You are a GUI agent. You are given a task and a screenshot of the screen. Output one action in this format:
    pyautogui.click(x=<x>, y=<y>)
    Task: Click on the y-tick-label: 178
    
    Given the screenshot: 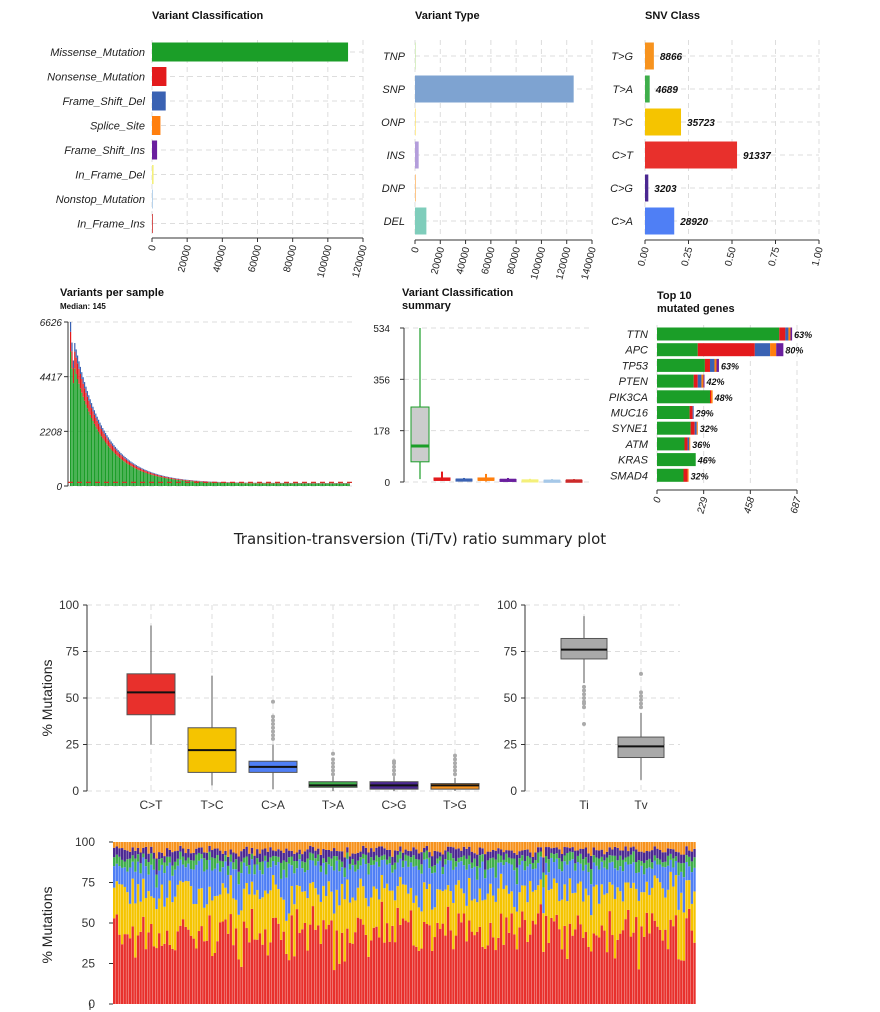 What is the action you would take?
    pyautogui.click(x=381, y=432)
    